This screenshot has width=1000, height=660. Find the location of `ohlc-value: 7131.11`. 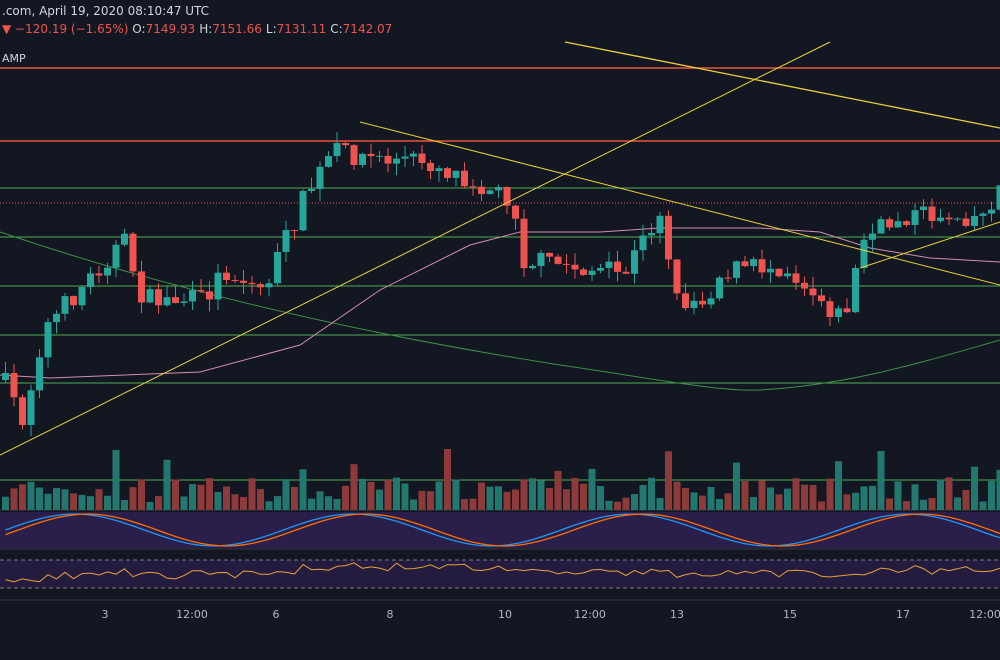

ohlc-value: 7131.11 is located at coordinates (301, 29).